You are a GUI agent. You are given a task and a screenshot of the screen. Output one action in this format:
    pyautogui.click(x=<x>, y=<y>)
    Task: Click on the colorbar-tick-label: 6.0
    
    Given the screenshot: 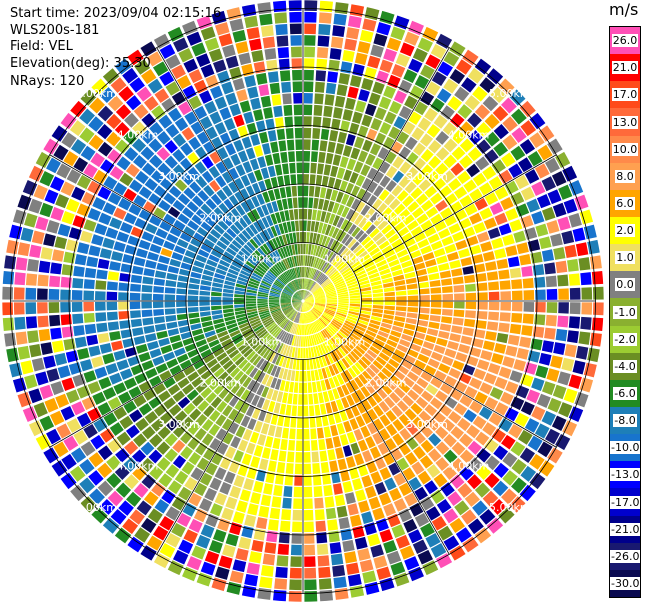 What is the action you would take?
    pyautogui.click(x=625, y=203)
    